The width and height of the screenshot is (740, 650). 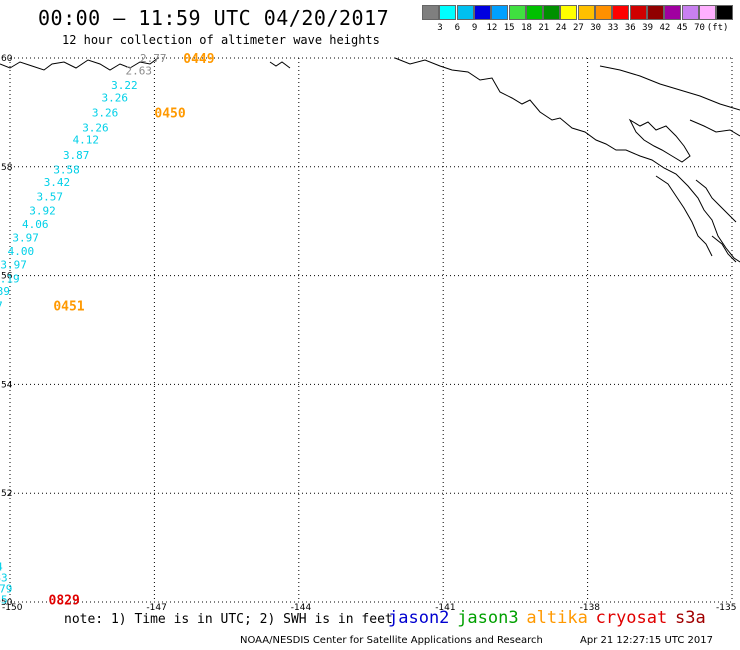 What do you see at coordinates (440, 28) in the screenshot?
I see `color-scale-label: 3` at bounding box center [440, 28].